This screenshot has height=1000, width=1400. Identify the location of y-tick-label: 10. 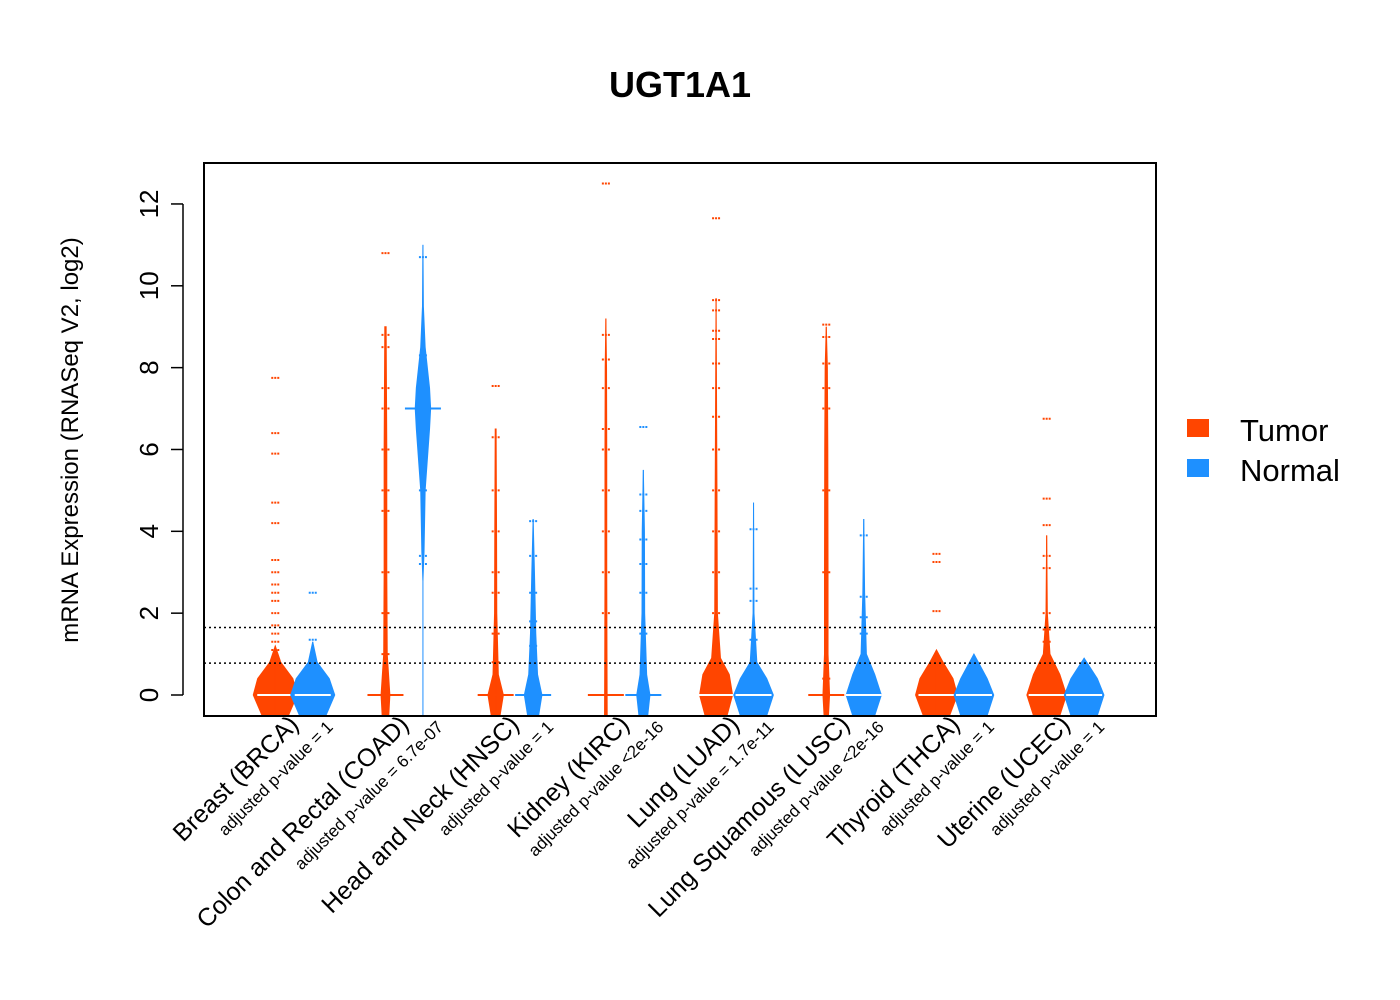
(149, 285).